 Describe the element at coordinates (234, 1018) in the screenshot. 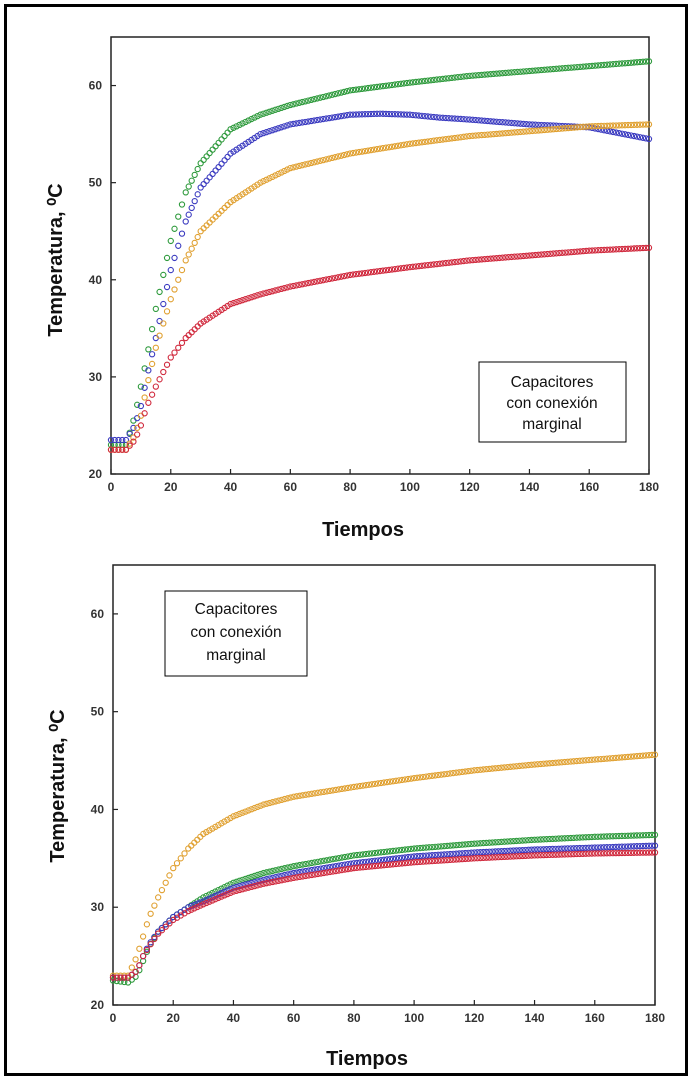

I see `x-tick-label-bottom: 40` at that location.